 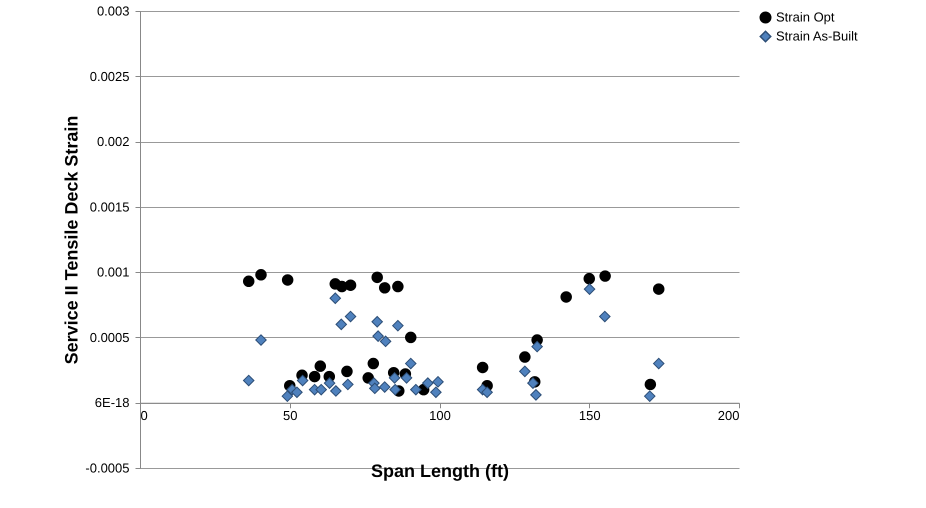 I want to click on y-axis-title: Service II Tensile Deck Strain, so click(x=71, y=240).